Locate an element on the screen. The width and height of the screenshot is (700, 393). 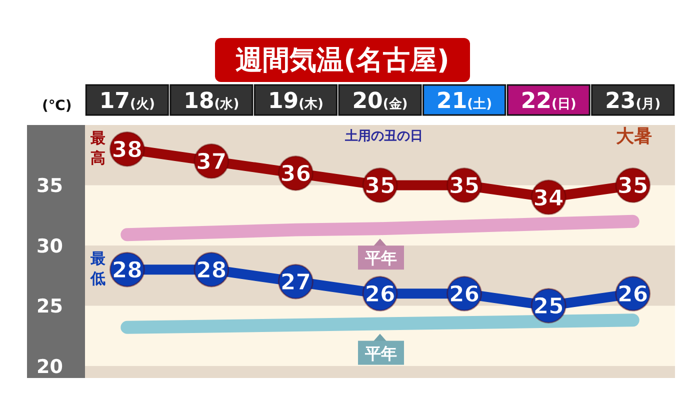
x-tick-label: 23(月) is located at coordinates (633, 101).